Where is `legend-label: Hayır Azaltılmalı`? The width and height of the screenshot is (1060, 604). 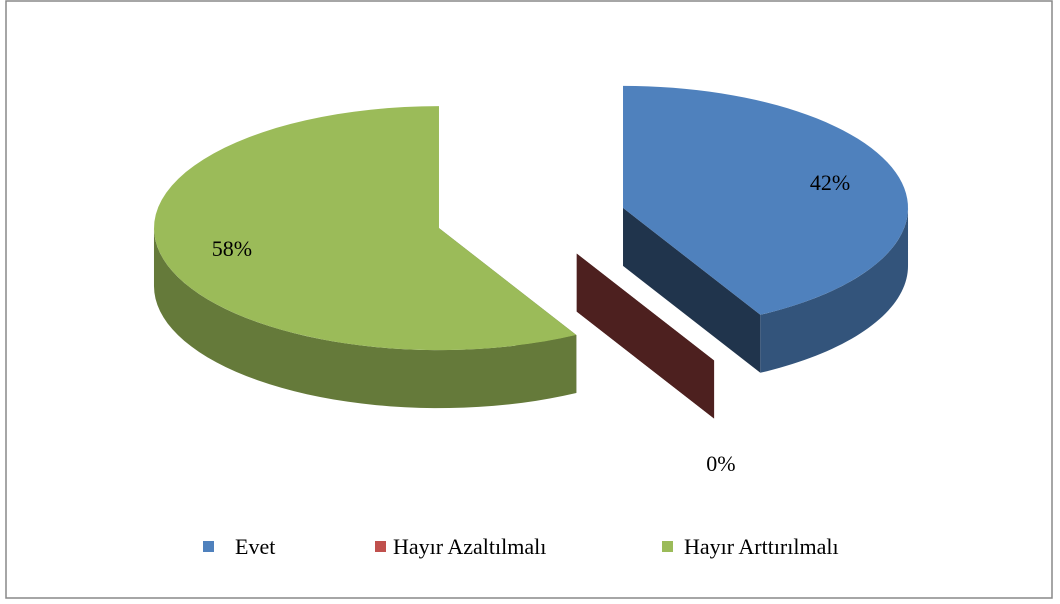
legend-label: Hayır Azaltılmalı is located at coordinates (469, 546).